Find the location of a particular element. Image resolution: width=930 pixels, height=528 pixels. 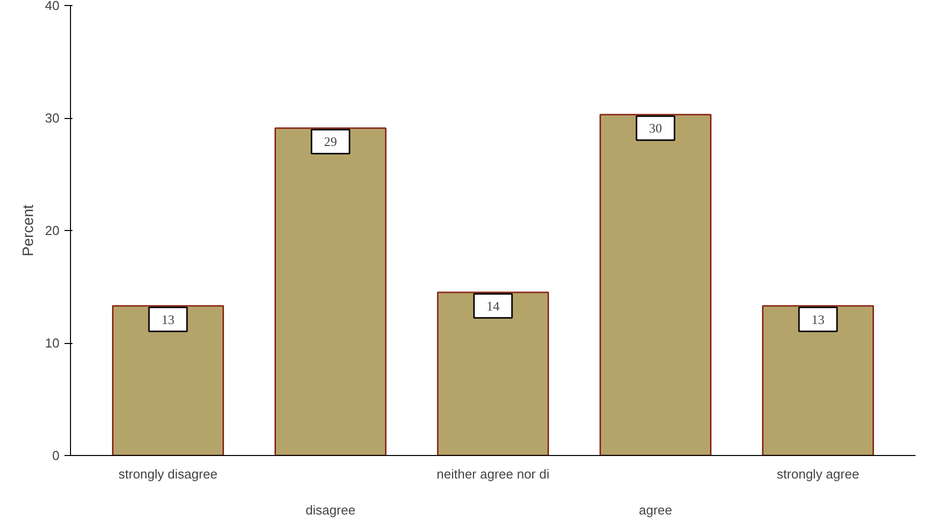

x-tick-label: neither agree nor di is located at coordinates (493, 474).